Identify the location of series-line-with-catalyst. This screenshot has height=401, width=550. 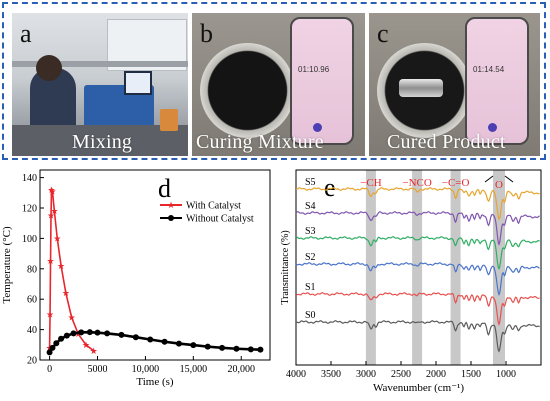
(71, 269).